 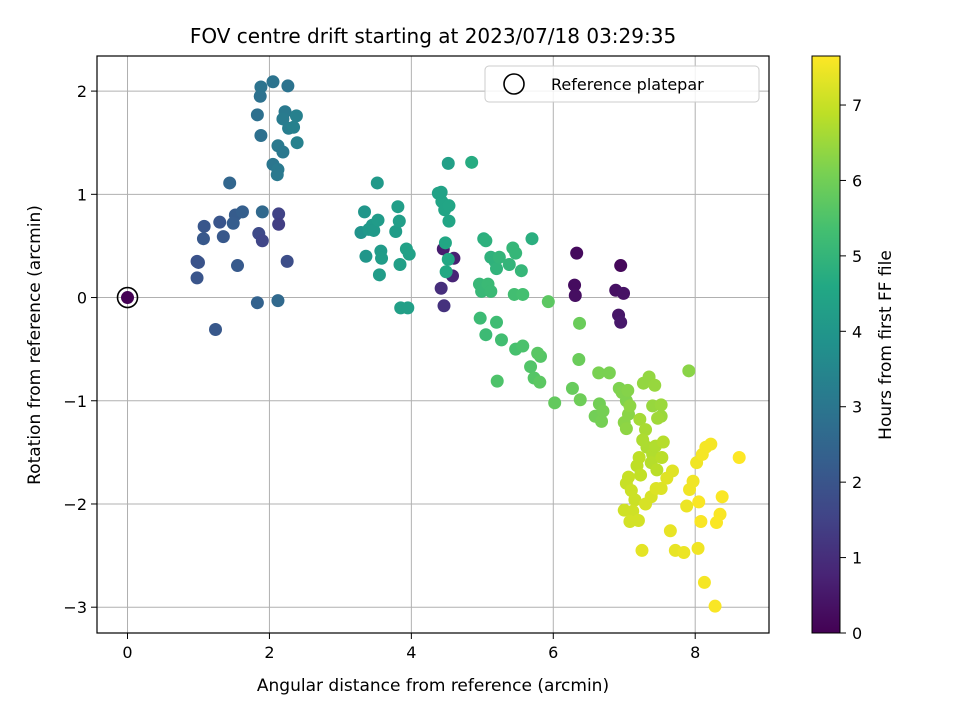 I want to click on x-tick-label: 2, so click(x=269, y=652).